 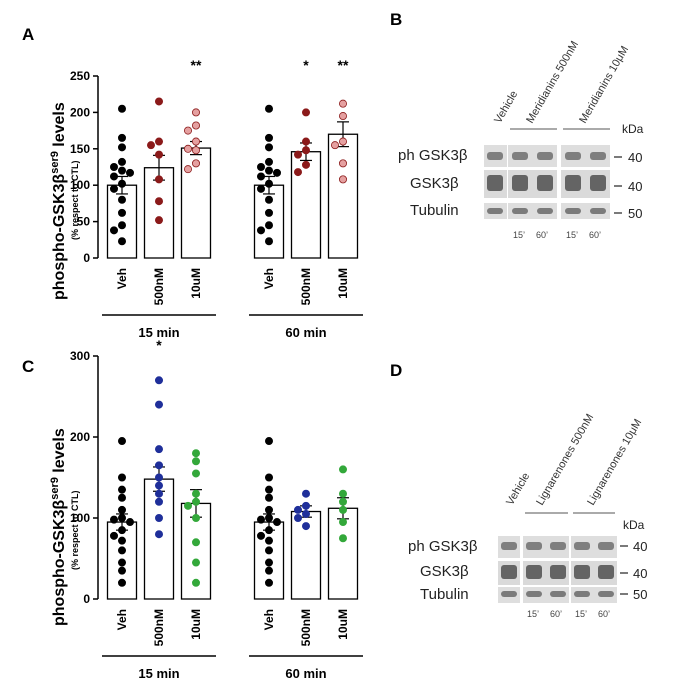 I want to click on y-axis-subtitle-c: (% respect to CTL), so click(x=75, y=530).